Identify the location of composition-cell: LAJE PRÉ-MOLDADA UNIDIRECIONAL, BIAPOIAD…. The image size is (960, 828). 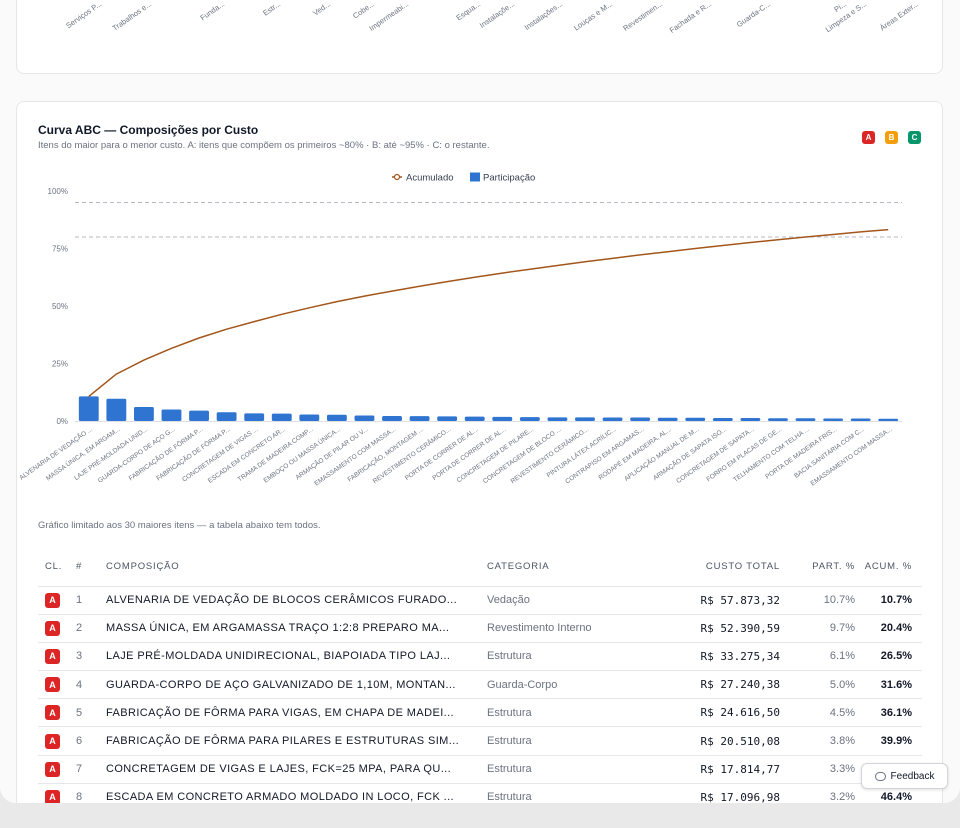
(296, 657).